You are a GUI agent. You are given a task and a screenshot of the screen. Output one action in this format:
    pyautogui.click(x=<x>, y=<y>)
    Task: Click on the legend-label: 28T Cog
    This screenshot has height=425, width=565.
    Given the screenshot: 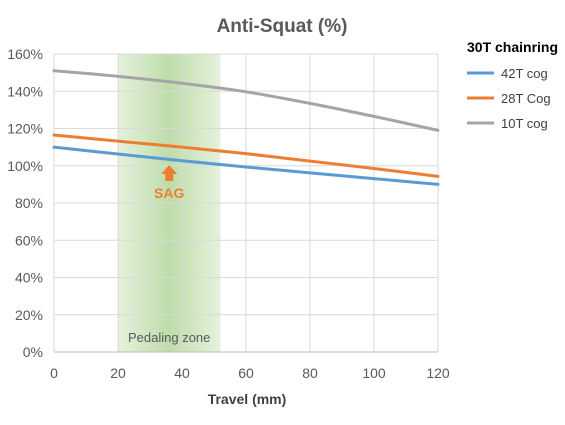 What is the action you would take?
    pyautogui.click(x=526, y=98)
    